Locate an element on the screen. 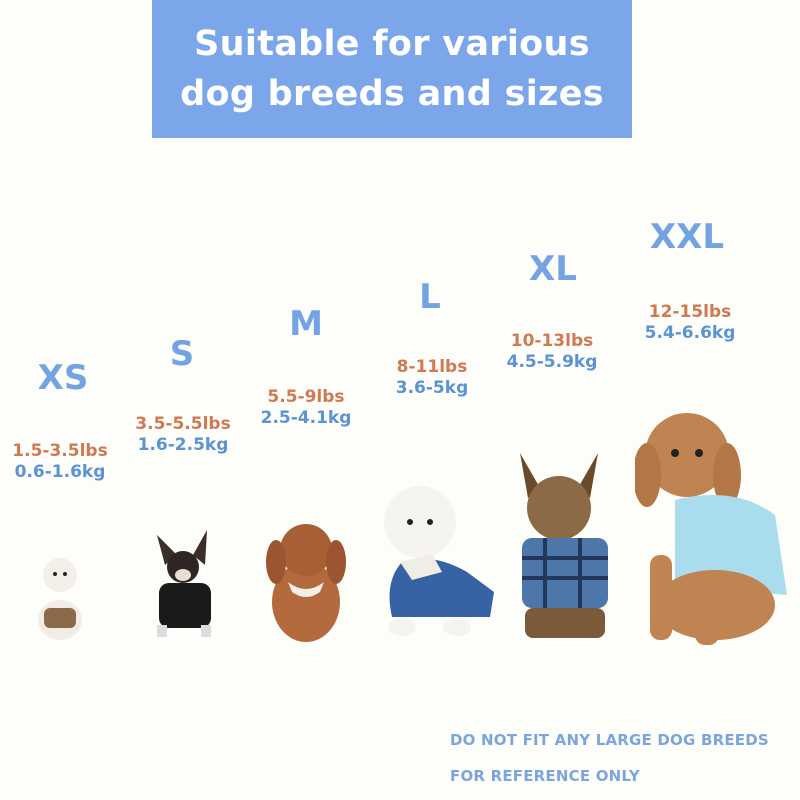  weight-lbs: 8-11lbs is located at coordinates (432, 367).